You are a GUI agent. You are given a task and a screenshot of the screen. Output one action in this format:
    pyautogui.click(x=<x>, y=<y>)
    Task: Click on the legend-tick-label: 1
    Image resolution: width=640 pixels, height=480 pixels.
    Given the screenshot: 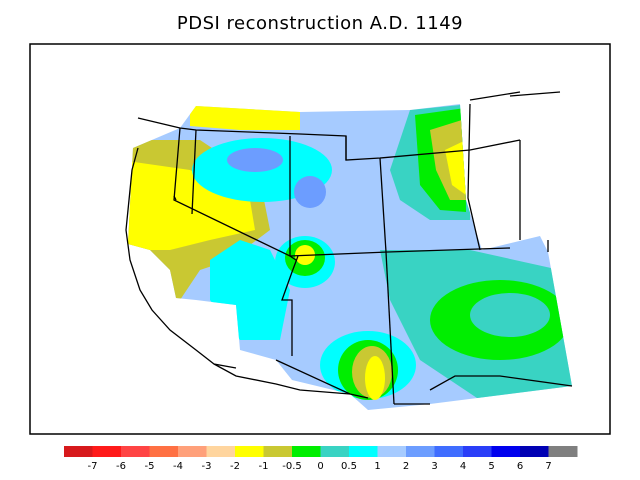 What is the action you would take?
    pyautogui.click(x=377, y=466)
    